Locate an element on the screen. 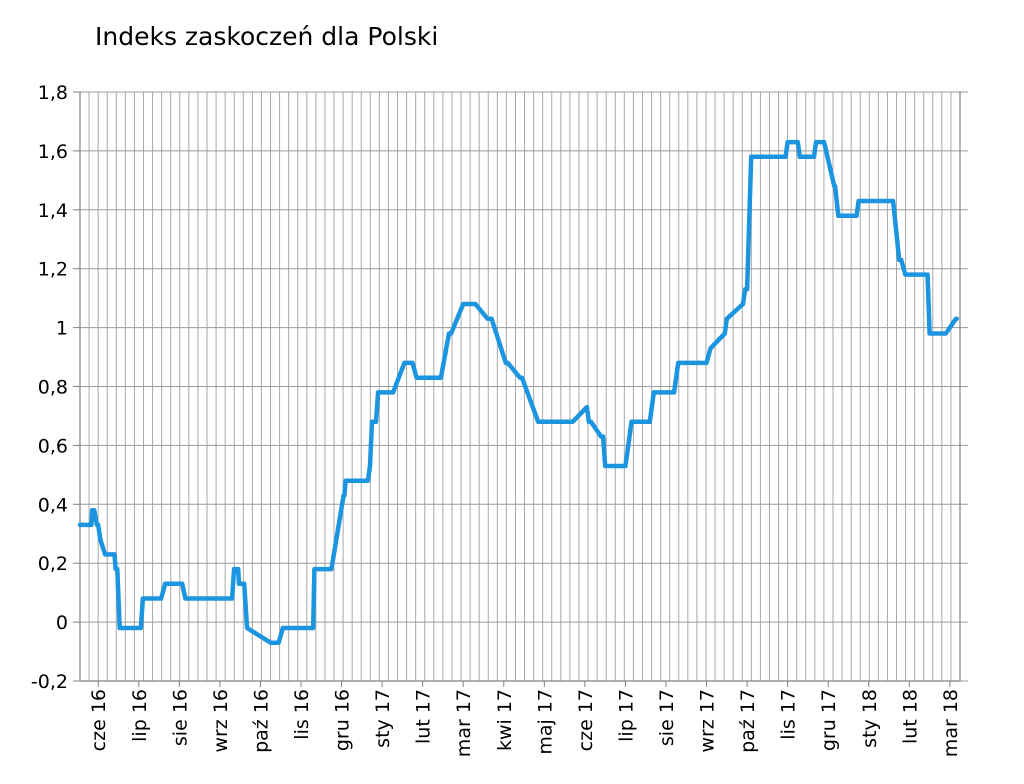 The image size is (1024, 784). y-tick-label: 0,2 is located at coordinates (53, 564).